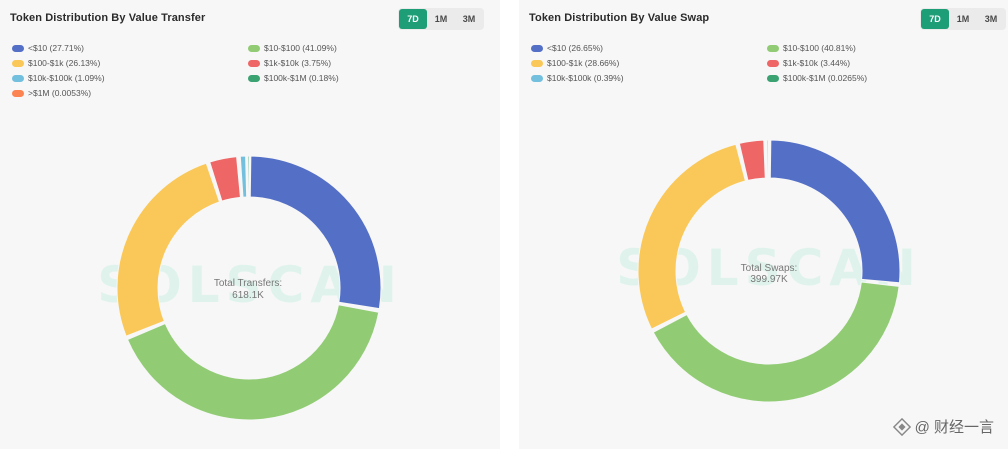 This screenshot has width=1008, height=449. Describe the element at coordinates (298, 63) in the screenshot. I see `legend-label: $1k-$10k (3.75%)` at that location.